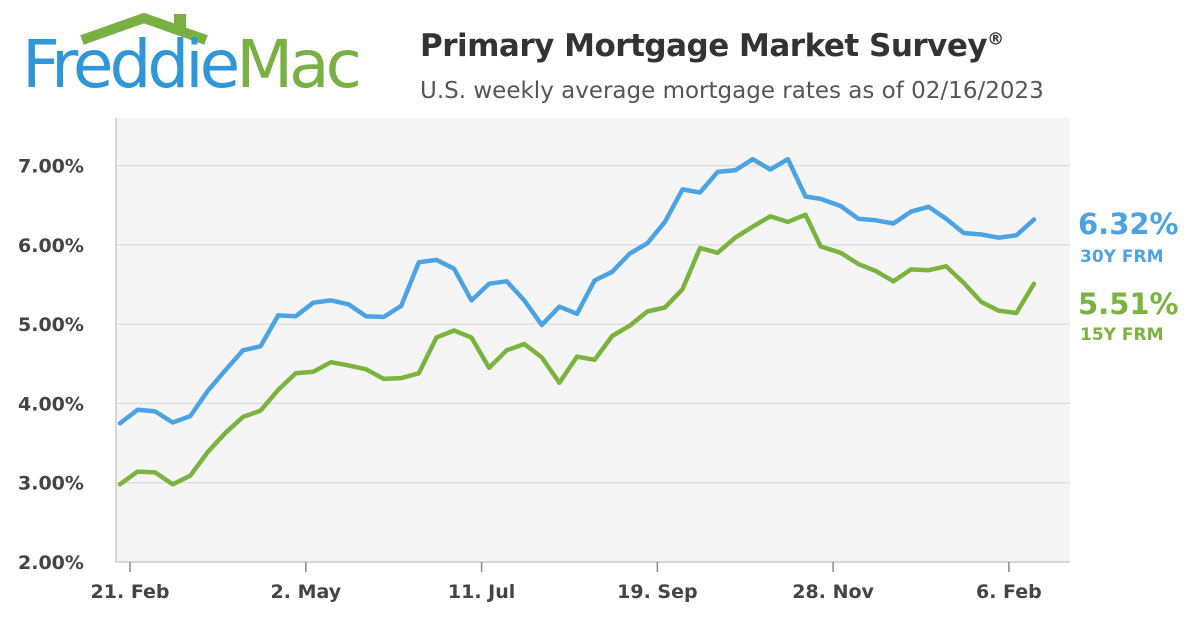  What do you see at coordinates (131, 64) in the screenshot?
I see `logo-freddie: Freddie` at bounding box center [131, 64].